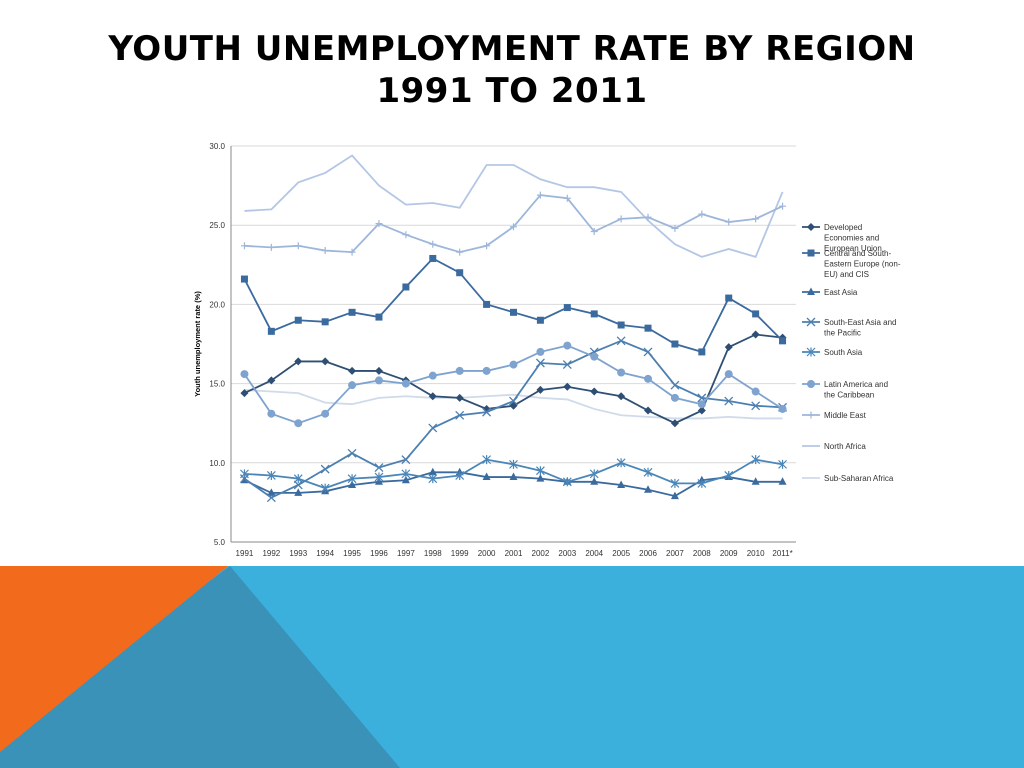 This screenshot has width=1024, height=768. I want to click on x-tick-label: 1999, so click(460, 553).